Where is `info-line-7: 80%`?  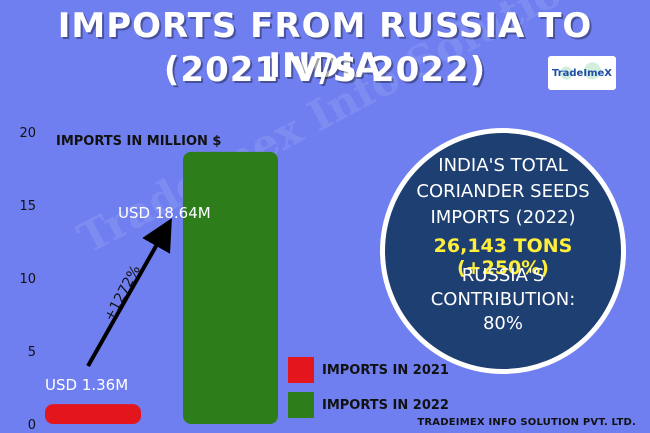
info-line-7: 80% is located at coordinates (502, 323).